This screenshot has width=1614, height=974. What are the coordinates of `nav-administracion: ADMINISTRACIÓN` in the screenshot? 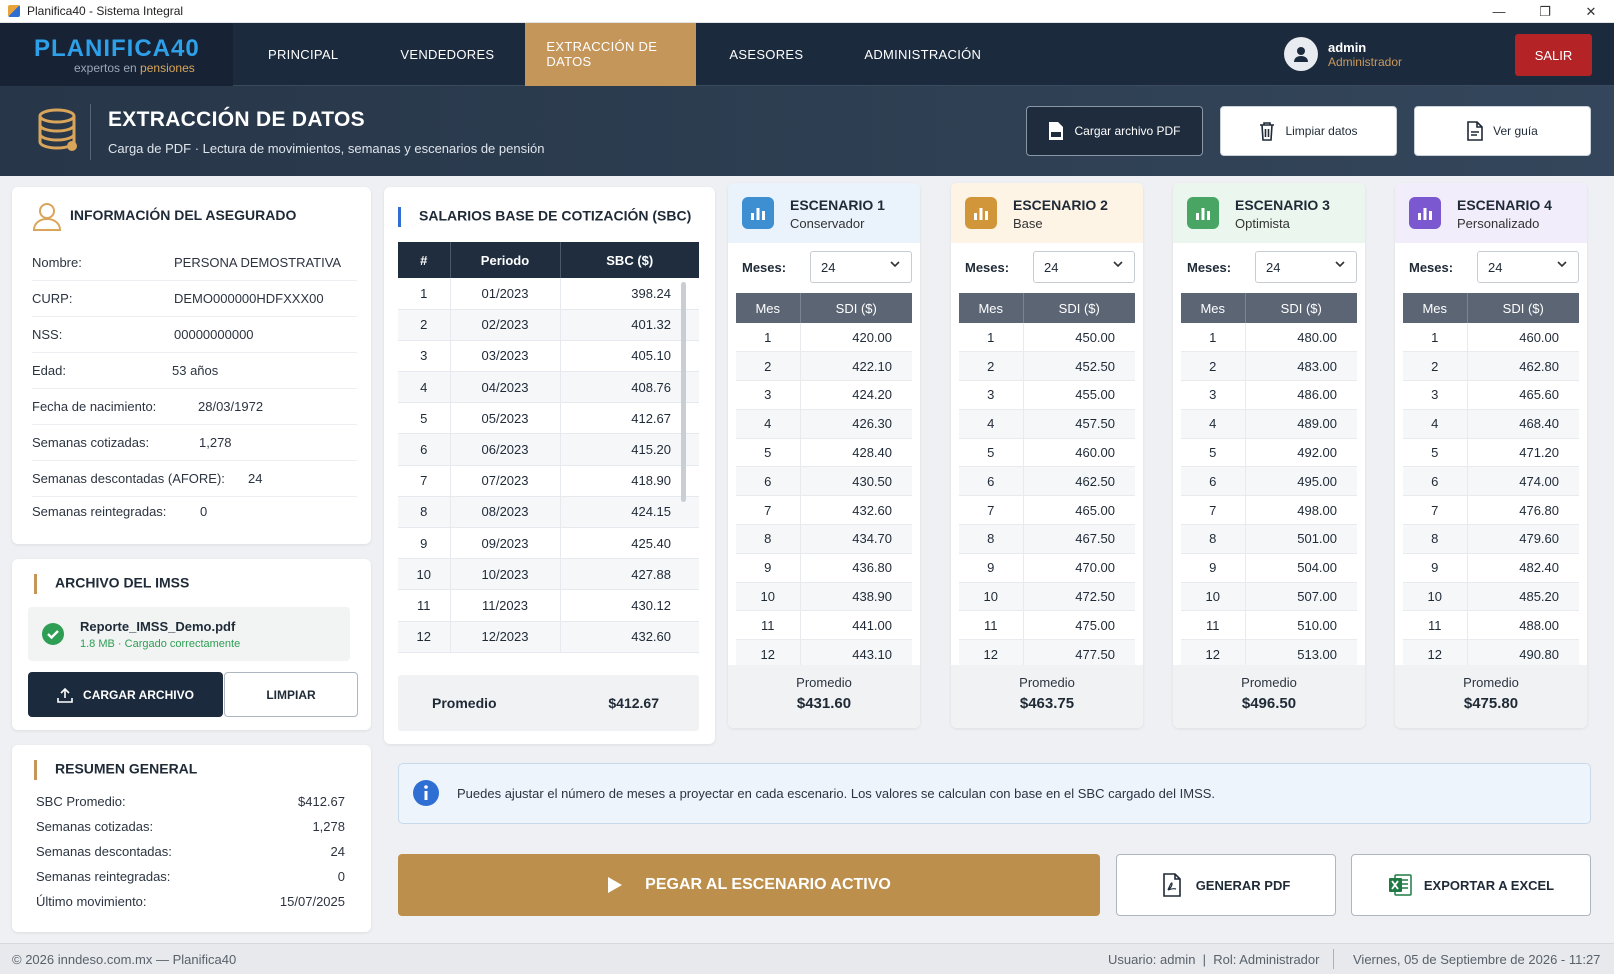 It's located at (923, 54).